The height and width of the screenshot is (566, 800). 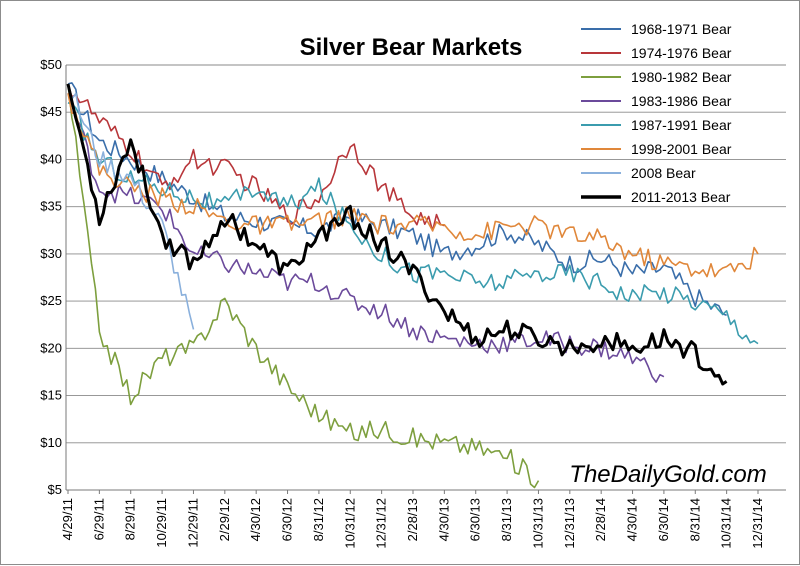 What do you see at coordinates (681, 197) in the screenshot?
I see `legend-label: 2011-2013 Bear` at bounding box center [681, 197].